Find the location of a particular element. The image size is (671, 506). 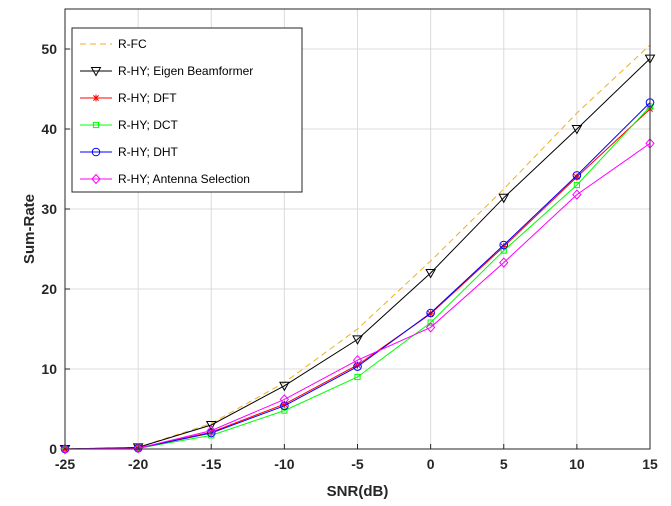

x-tick-label: -10 is located at coordinates (284, 464).